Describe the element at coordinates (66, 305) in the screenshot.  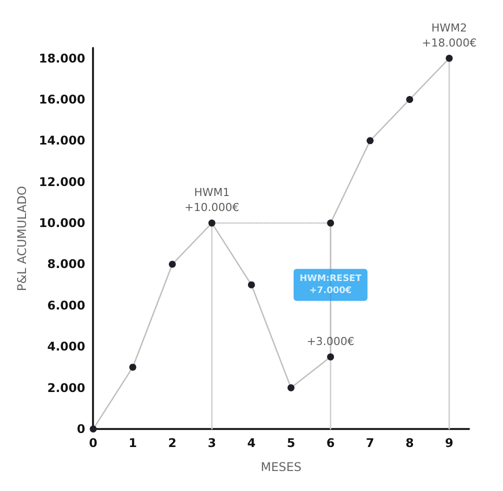
I see `y-tick-label: 6.000` at that location.